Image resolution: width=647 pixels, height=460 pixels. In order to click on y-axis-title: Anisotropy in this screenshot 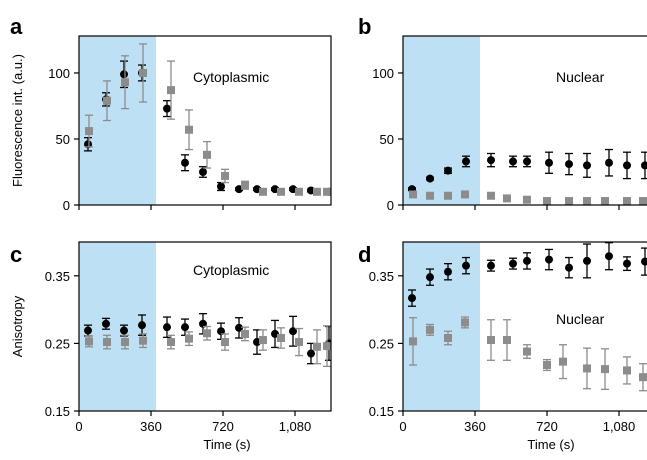, I will do `click(17, 326)`.